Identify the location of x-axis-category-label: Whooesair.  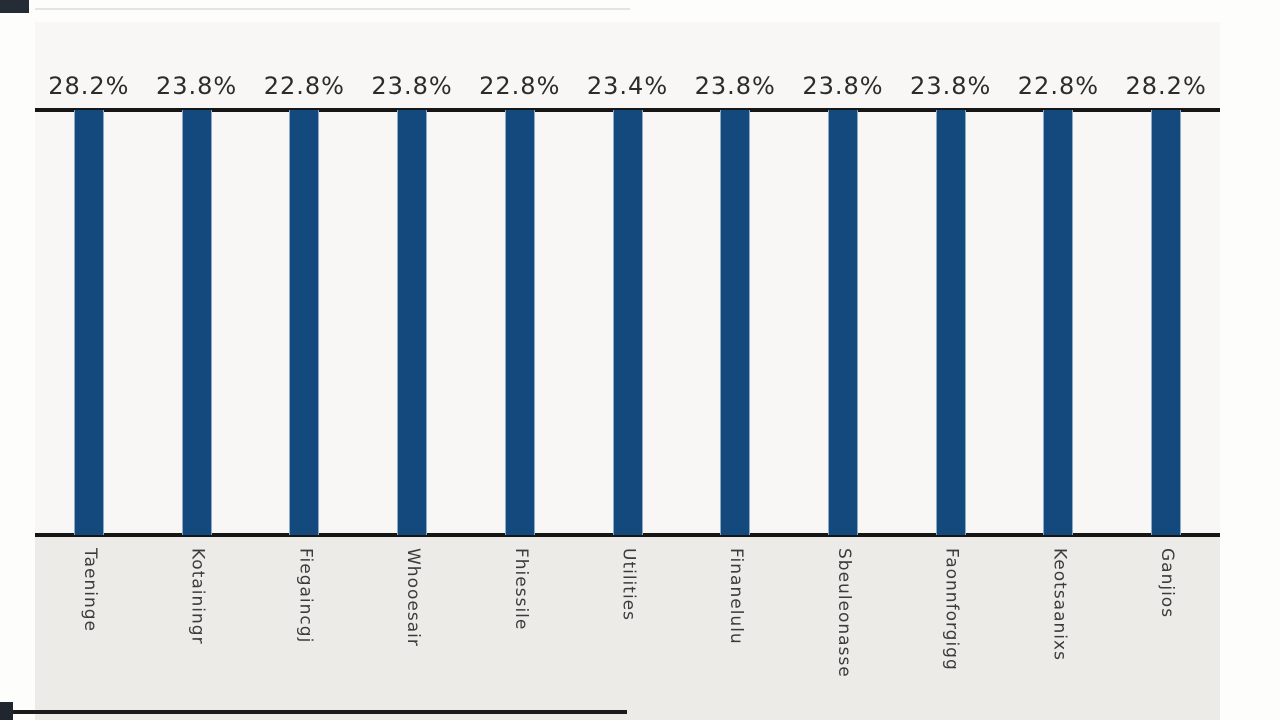
(413, 597).